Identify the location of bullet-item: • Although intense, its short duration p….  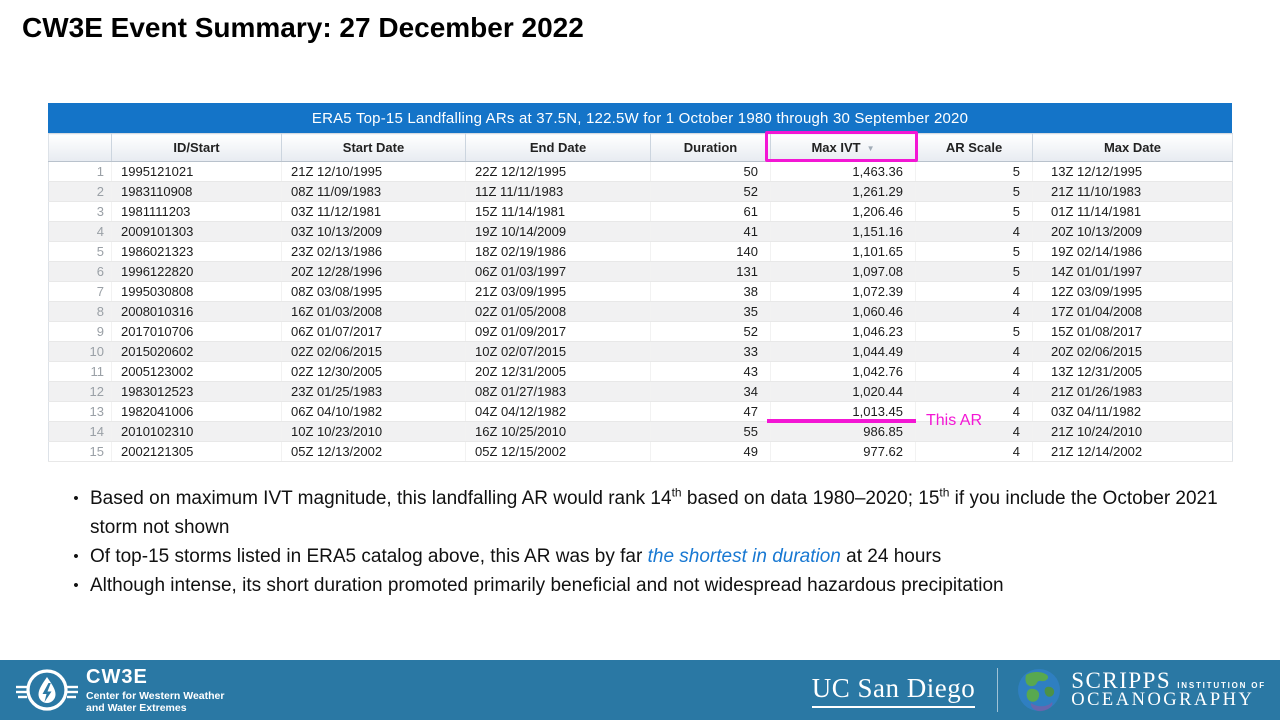
(641, 585).